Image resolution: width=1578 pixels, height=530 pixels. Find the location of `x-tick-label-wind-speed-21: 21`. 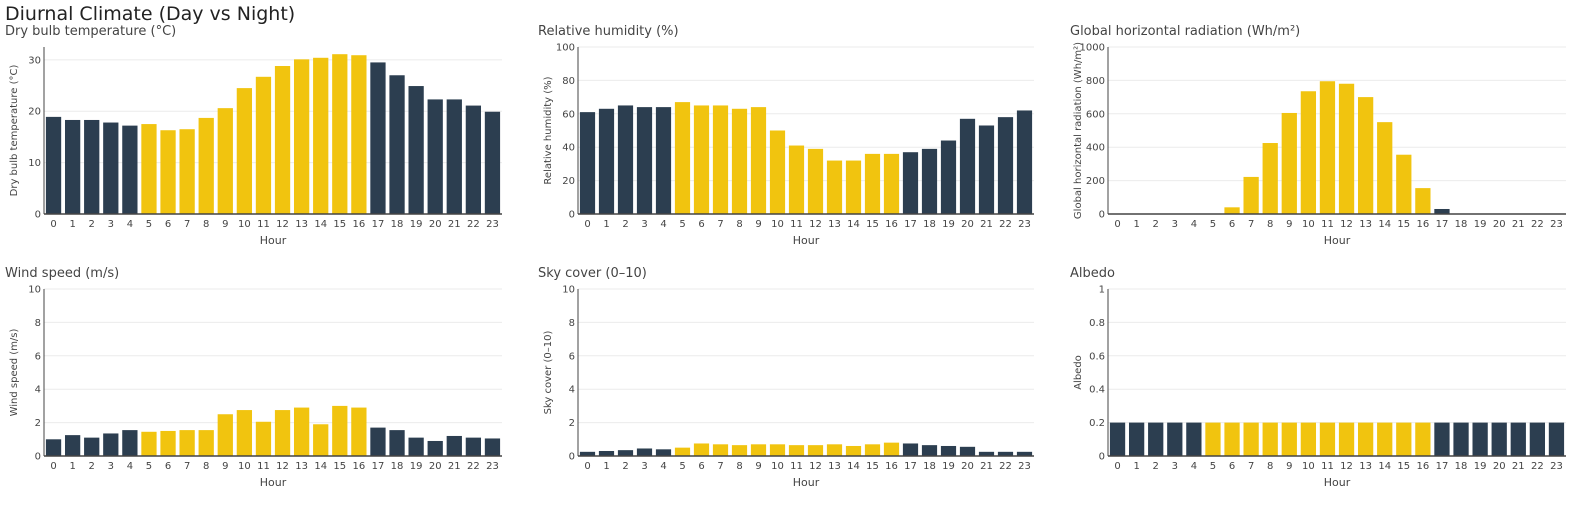

x-tick-label-wind-speed-21: 21 is located at coordinates (454, 466).